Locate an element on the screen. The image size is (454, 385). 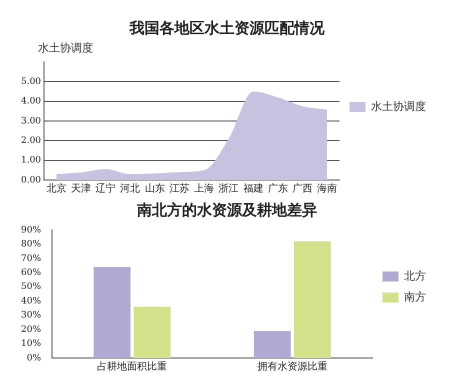
y-tick-label: 0.00 is located at coordinates (31, 180).